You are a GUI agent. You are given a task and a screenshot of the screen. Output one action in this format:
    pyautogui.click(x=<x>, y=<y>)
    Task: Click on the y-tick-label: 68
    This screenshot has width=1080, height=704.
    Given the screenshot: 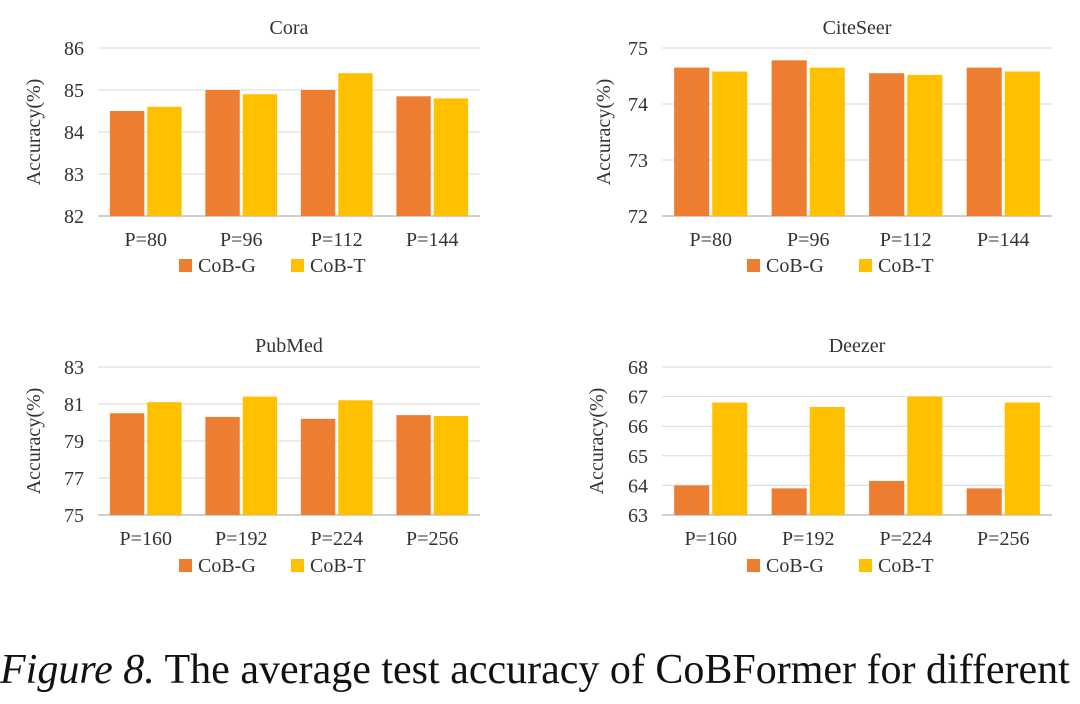 What is the action you would take?
    pyautogui.click(x=638, y=368)
    